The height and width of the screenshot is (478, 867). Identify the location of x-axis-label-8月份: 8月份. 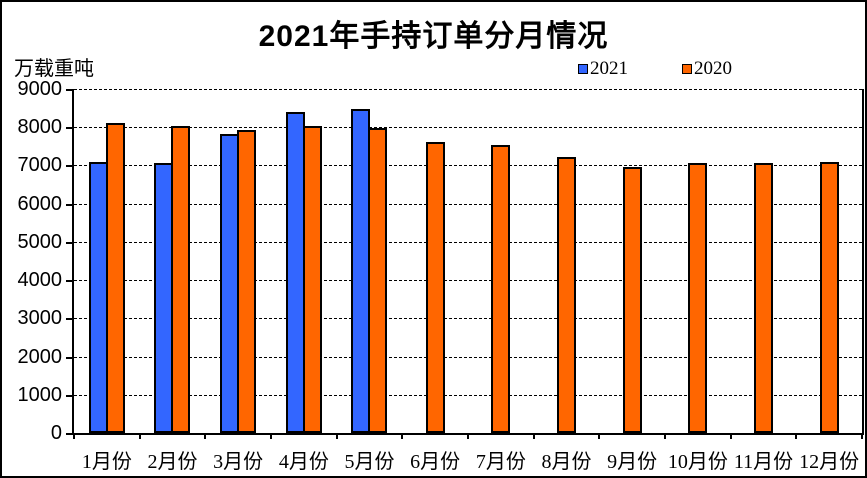
(566, 462).